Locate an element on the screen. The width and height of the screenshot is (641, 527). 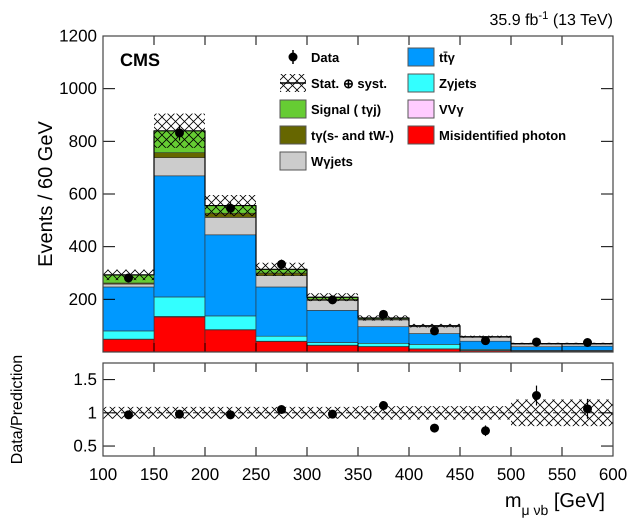
y-tick-label: 1 is located at coordinates (92, 412).